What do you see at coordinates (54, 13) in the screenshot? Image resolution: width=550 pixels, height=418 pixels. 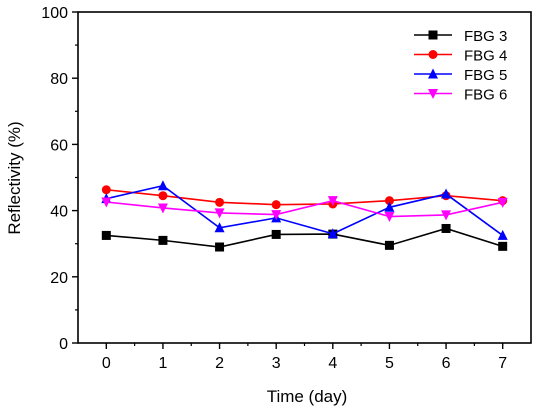 I see `y-tick-label: 100` at bounding box center [54, 13].